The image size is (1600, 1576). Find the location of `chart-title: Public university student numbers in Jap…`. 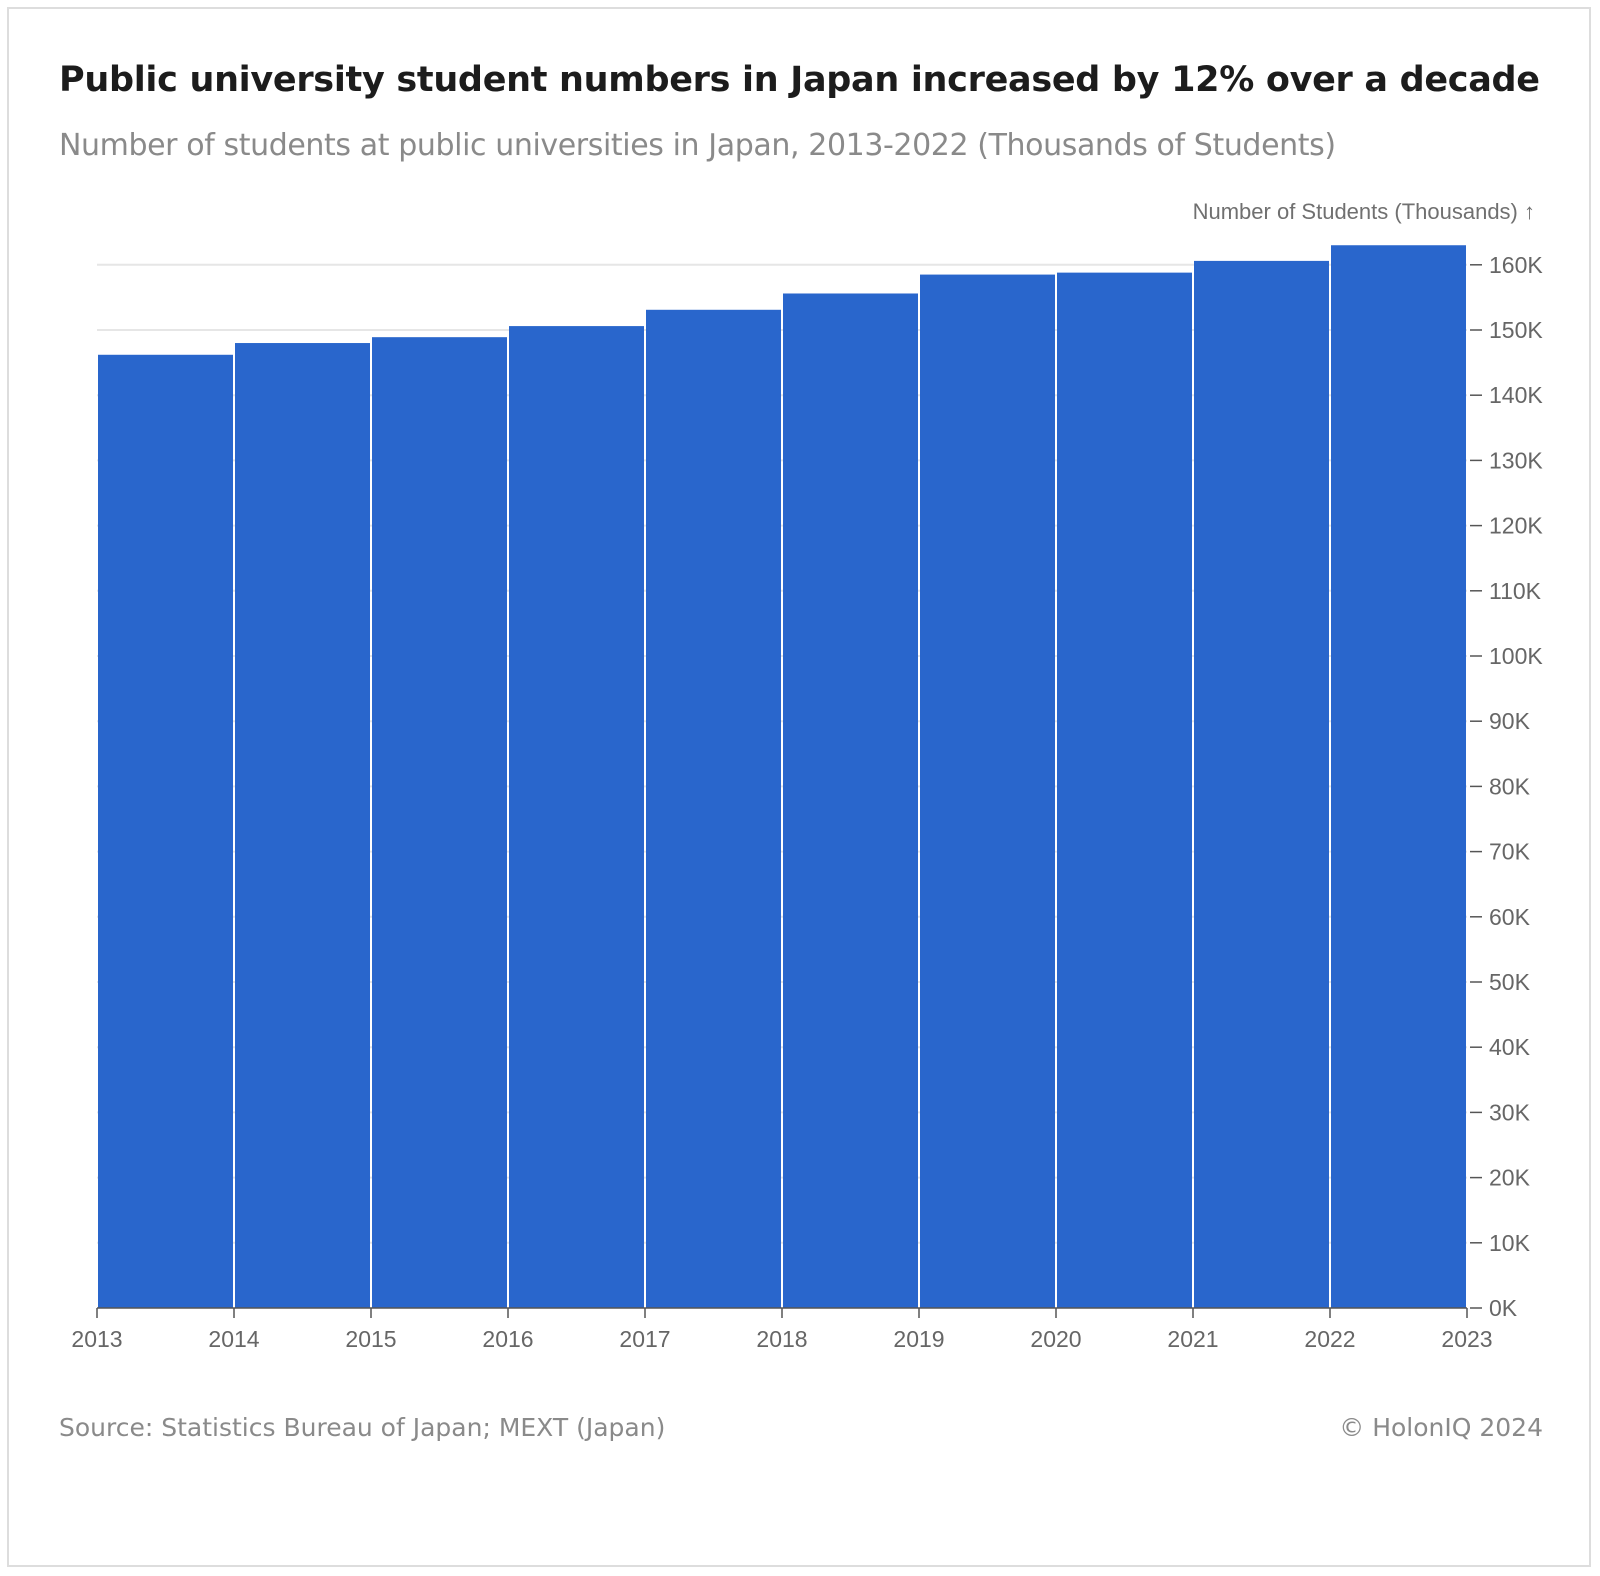

chart-title: Public university student numbers in Jap… is located at coordinates (799, 80).